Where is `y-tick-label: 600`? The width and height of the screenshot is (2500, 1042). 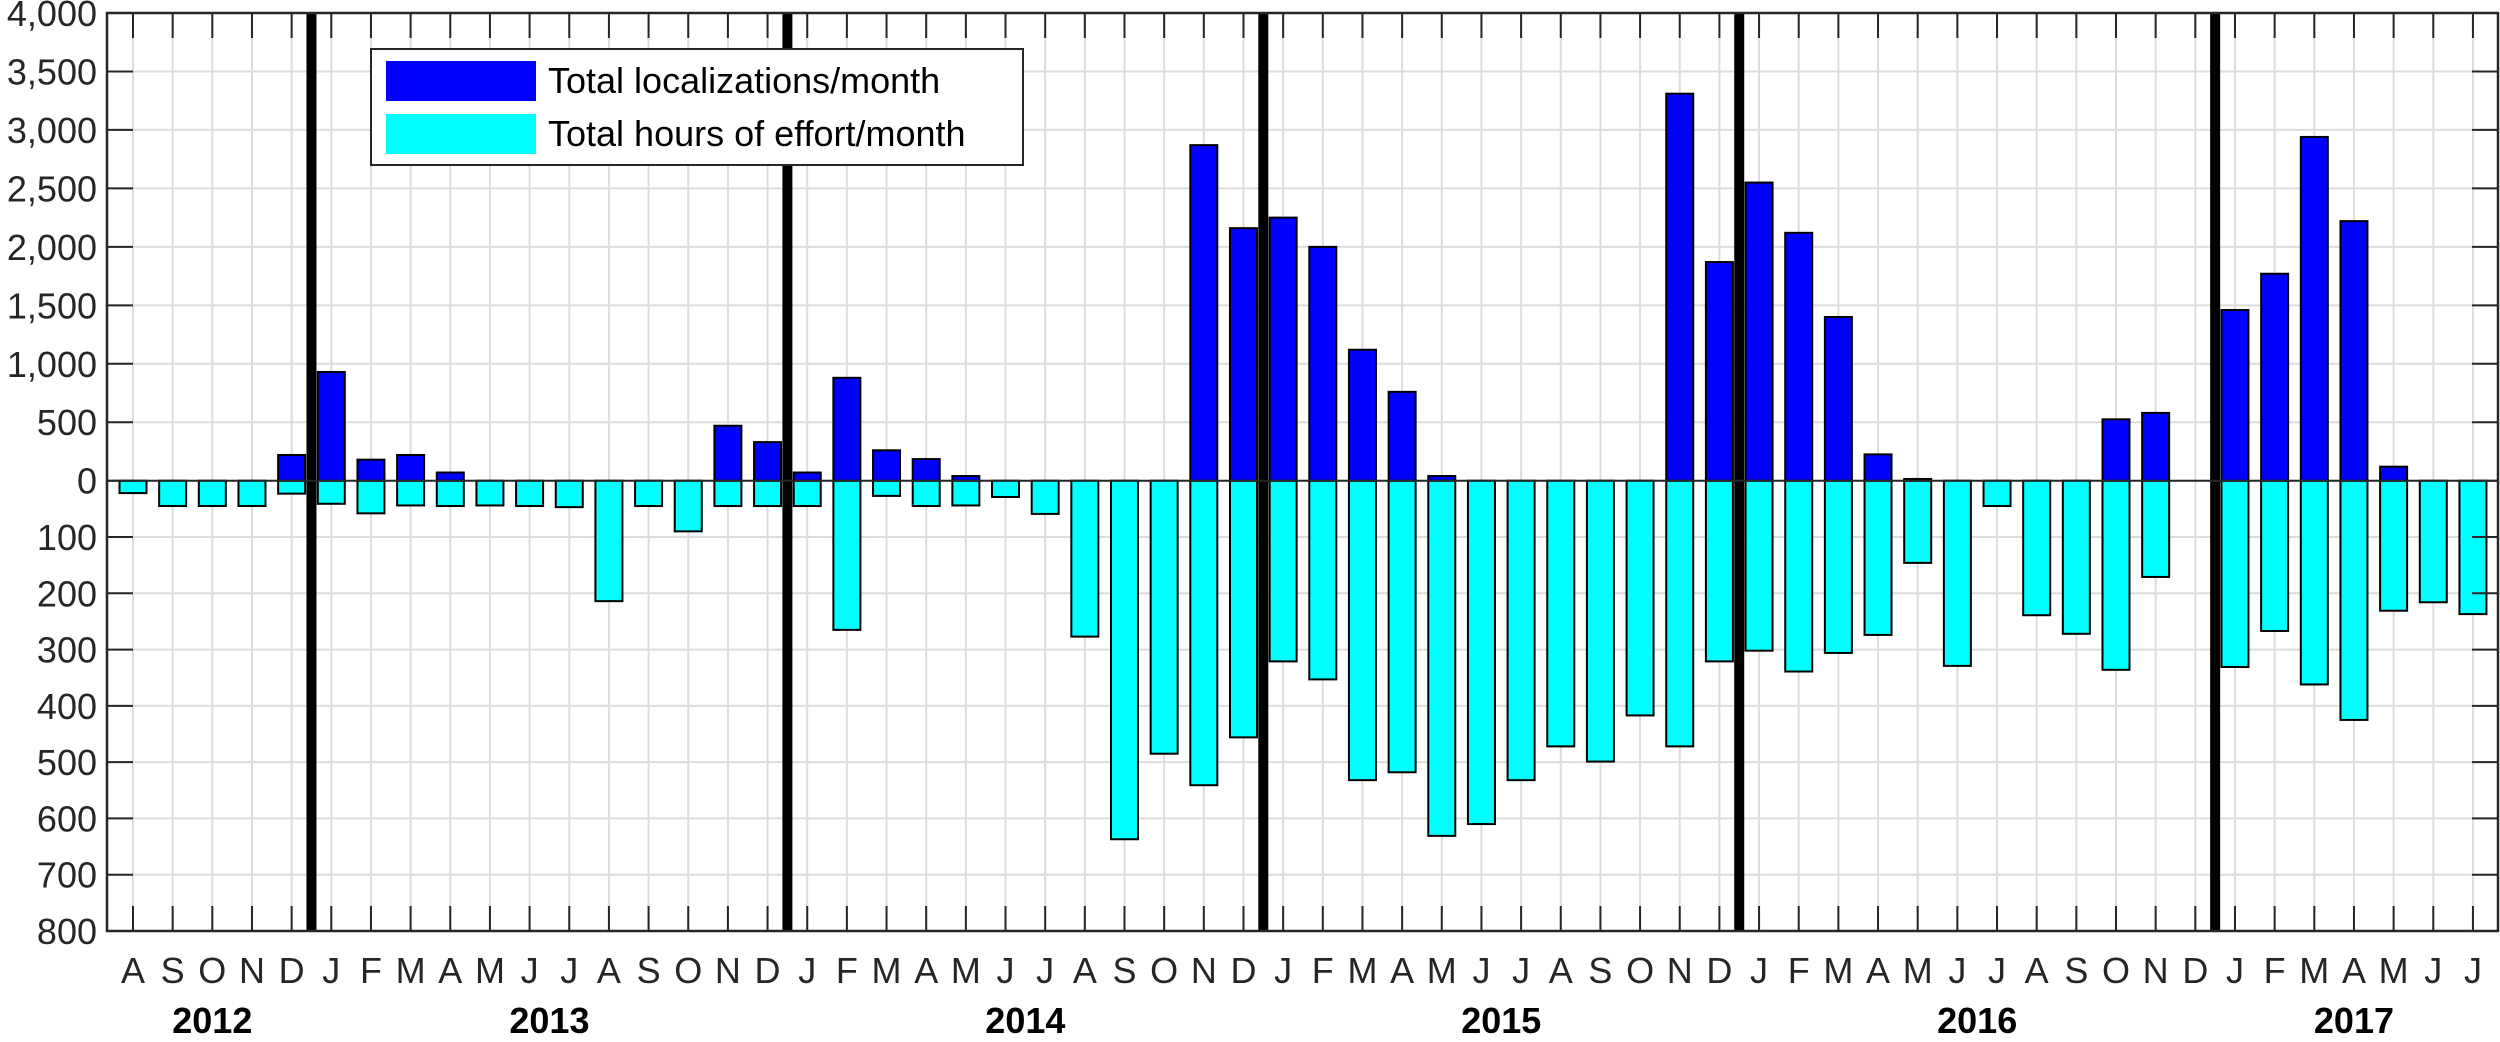
y-tick-label: 600 is located at coordinates (67, 818).